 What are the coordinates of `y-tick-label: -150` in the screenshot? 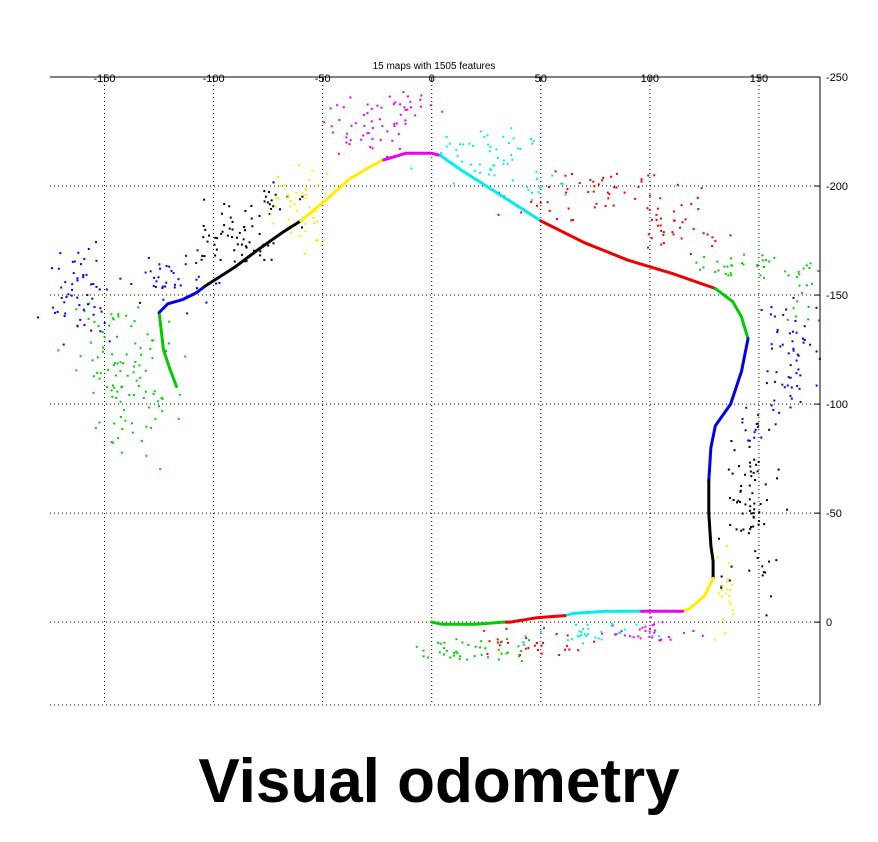 It's located at (837, 296).